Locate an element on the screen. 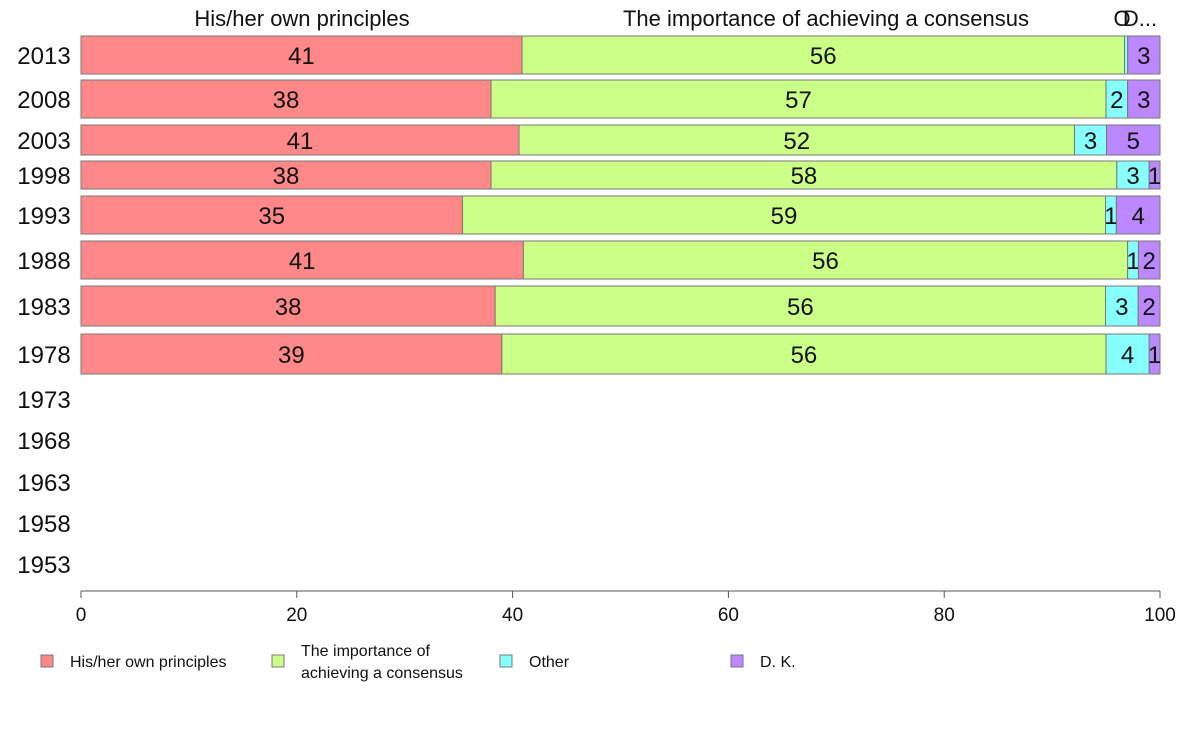  data-label: 5 is located at coordinates (1133, 141).